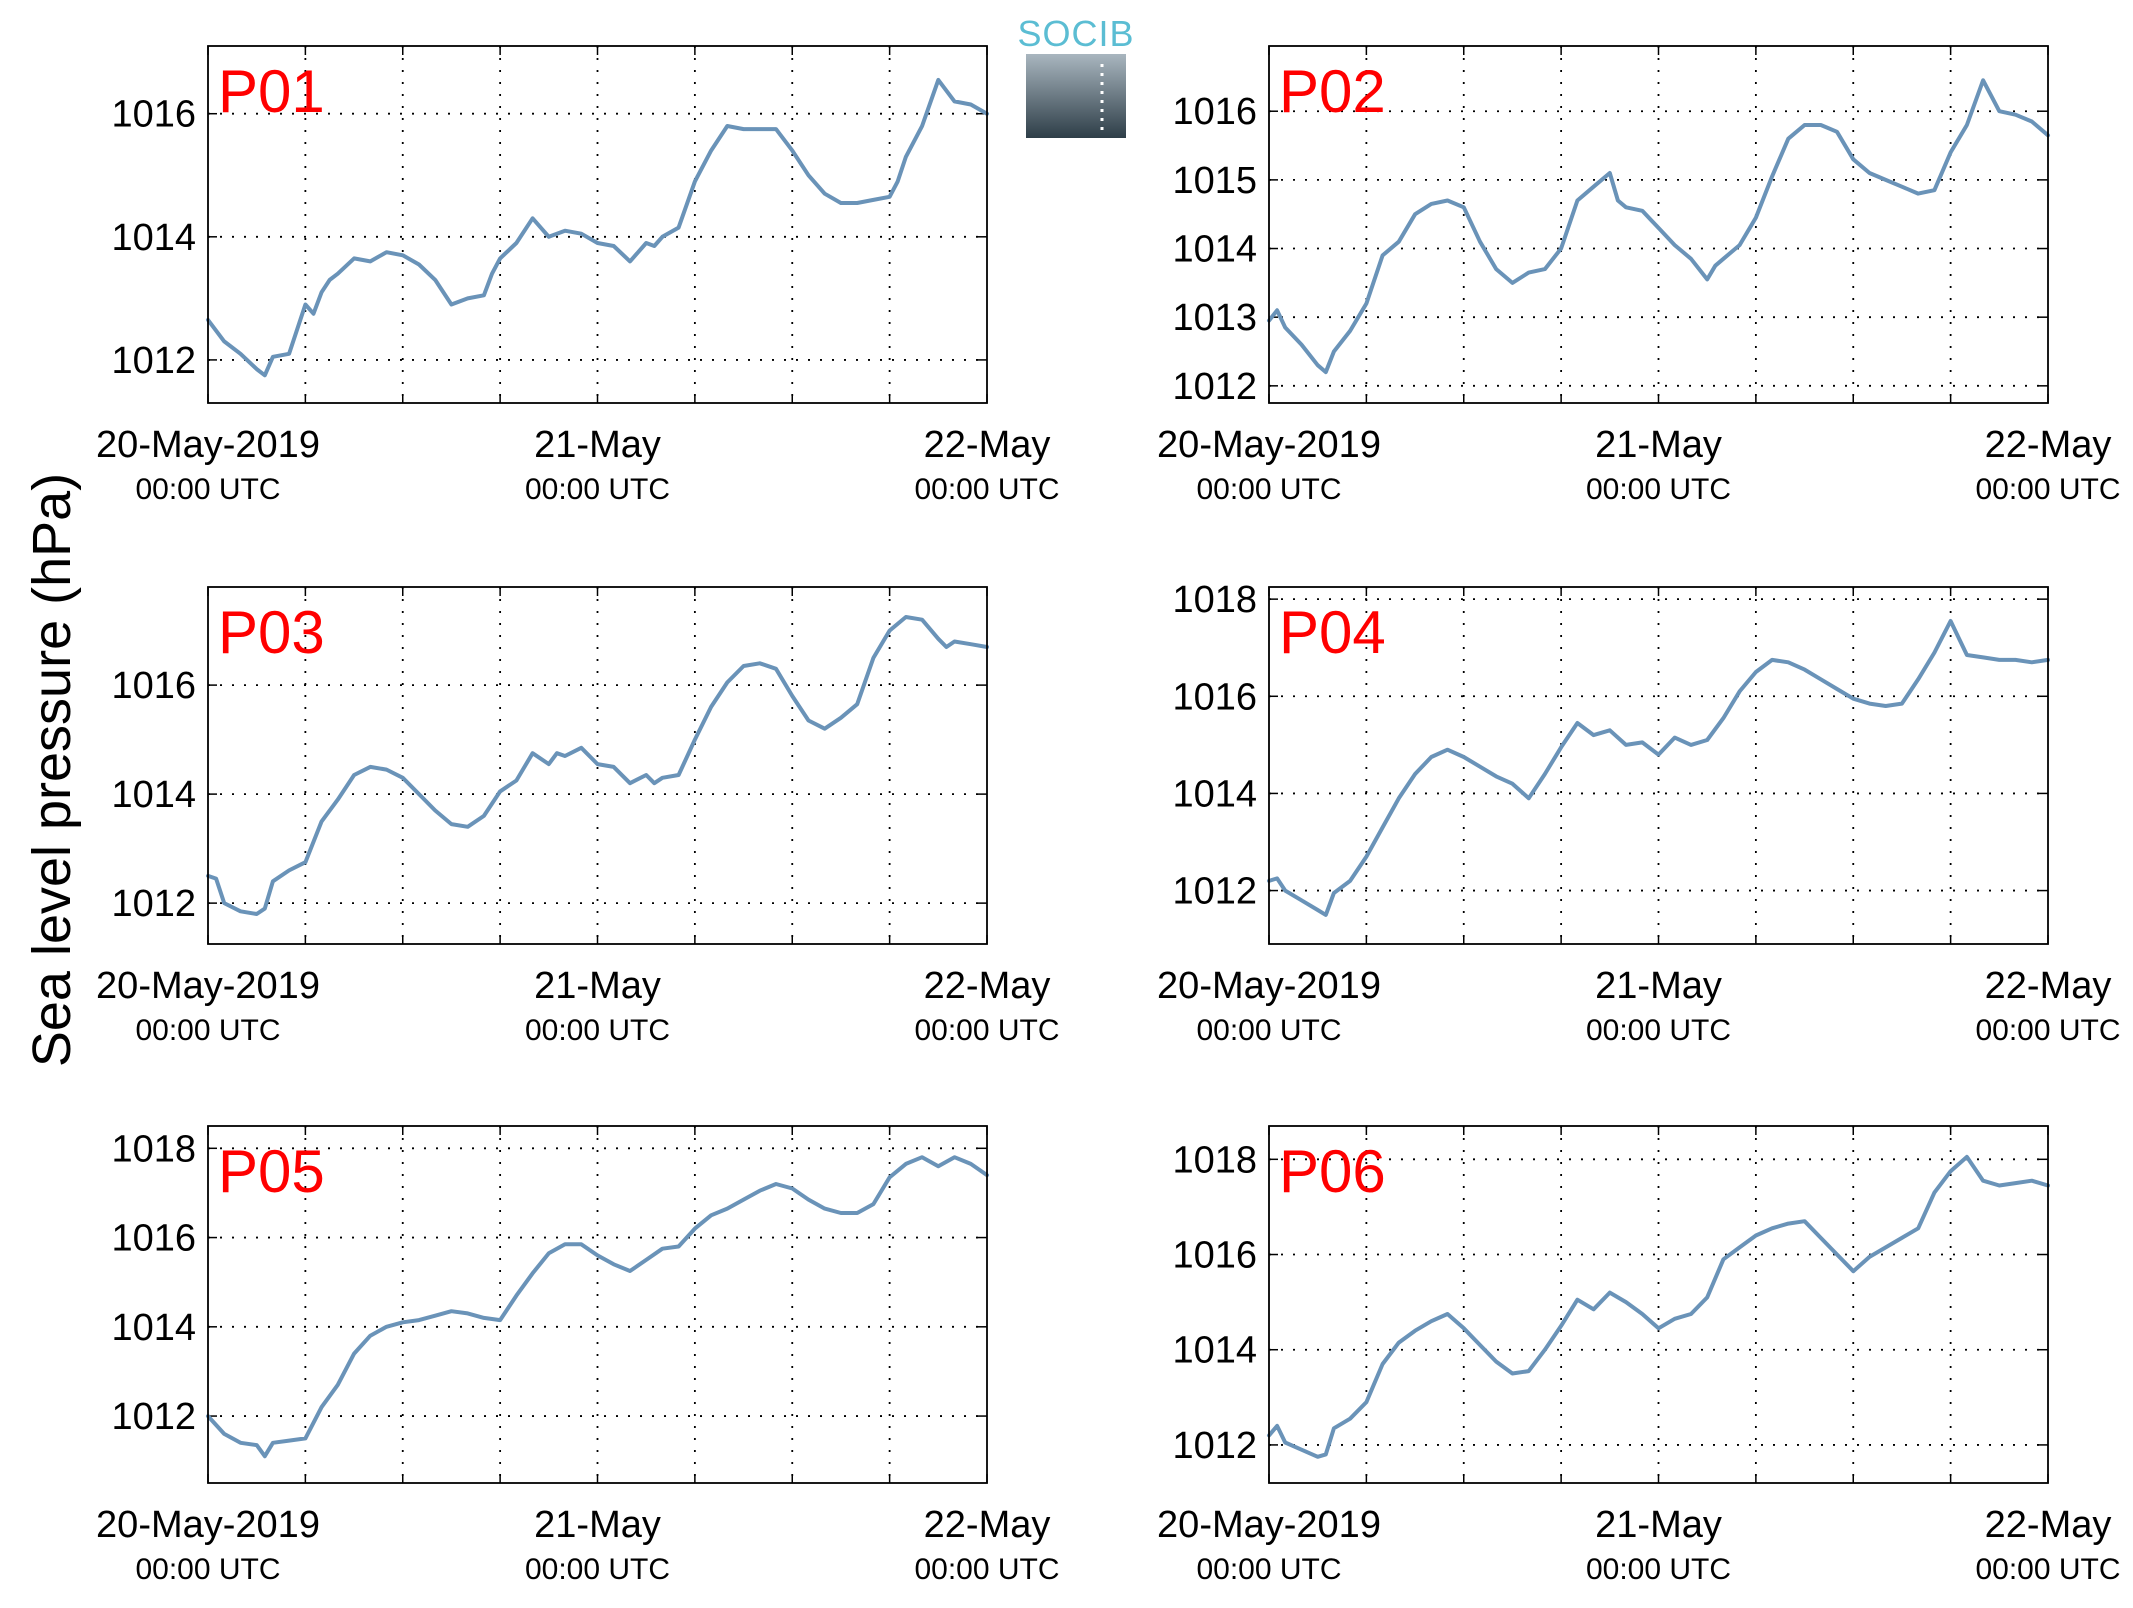  Describe the element at coordinates (271, 1171) in the screenshot. I see `panel-title: P05` at that location.